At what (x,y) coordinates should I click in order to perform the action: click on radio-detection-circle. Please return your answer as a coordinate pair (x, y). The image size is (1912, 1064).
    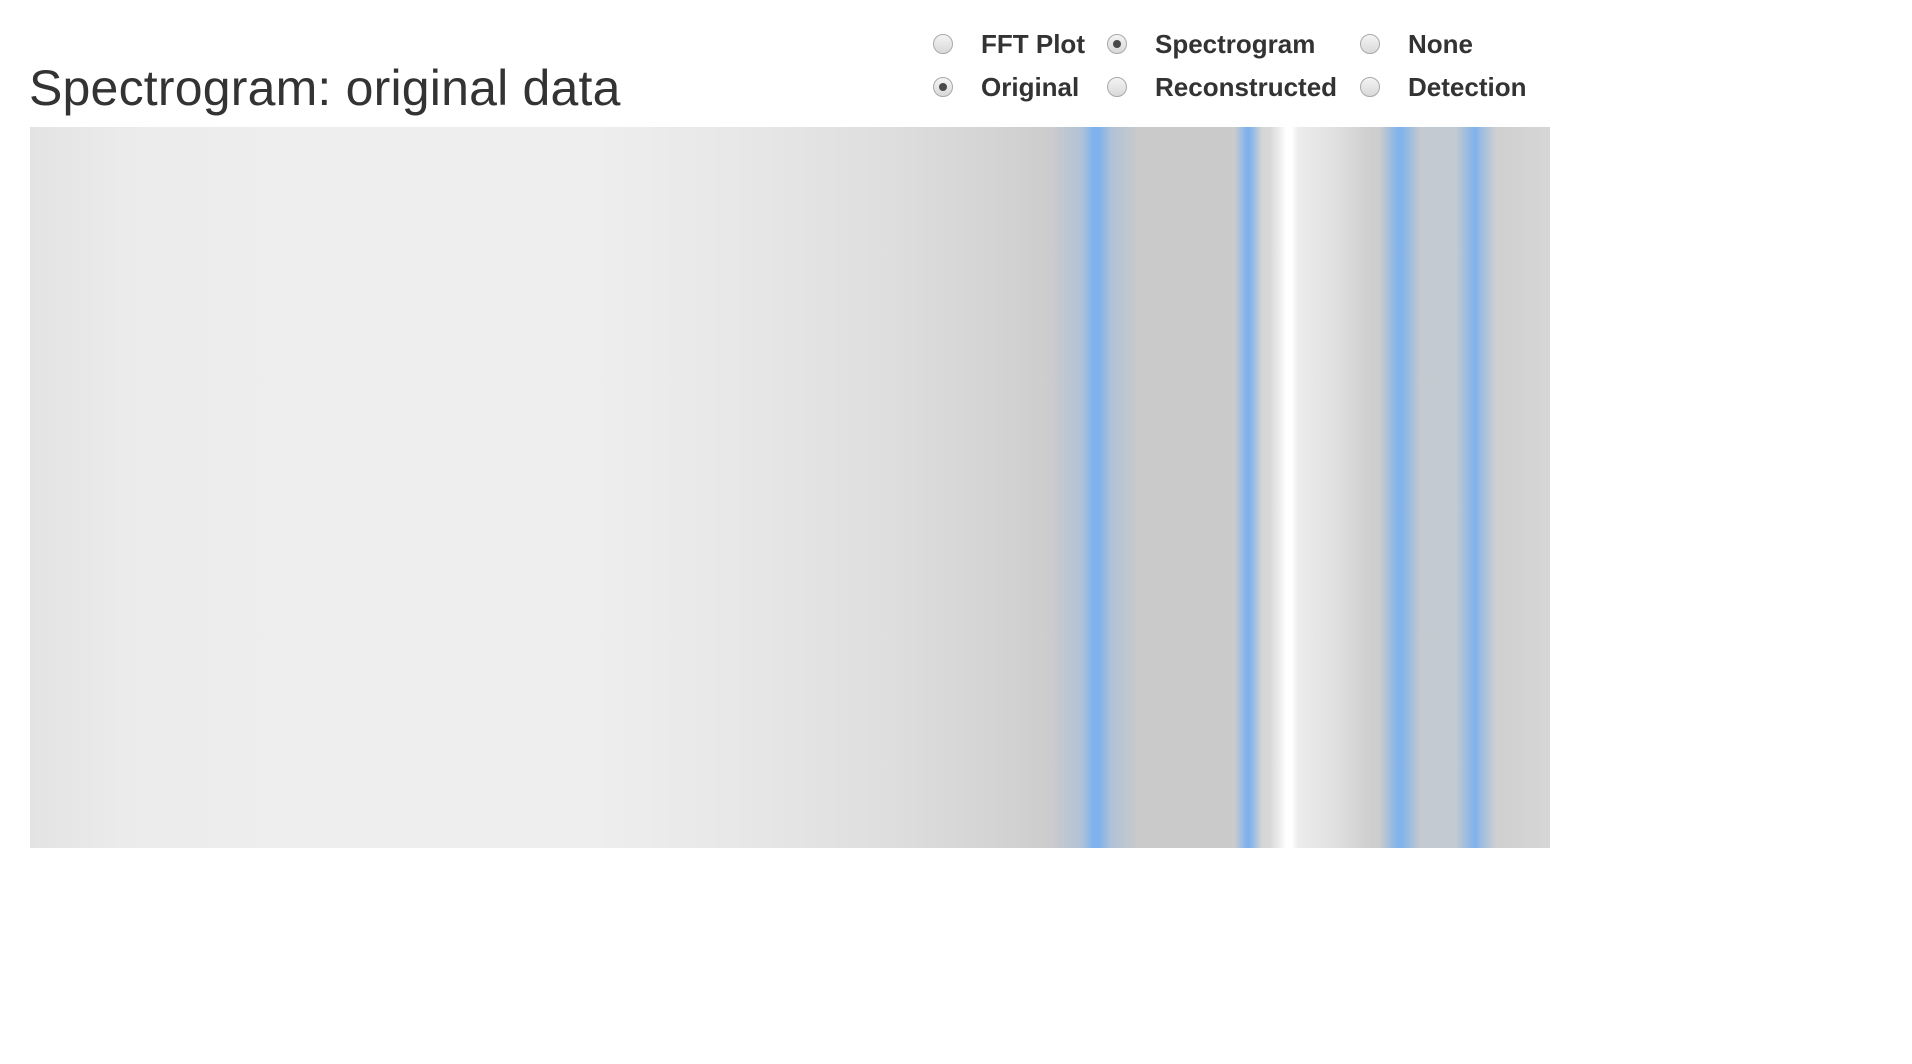
    Looking at the image, I should click on (1370, 87).